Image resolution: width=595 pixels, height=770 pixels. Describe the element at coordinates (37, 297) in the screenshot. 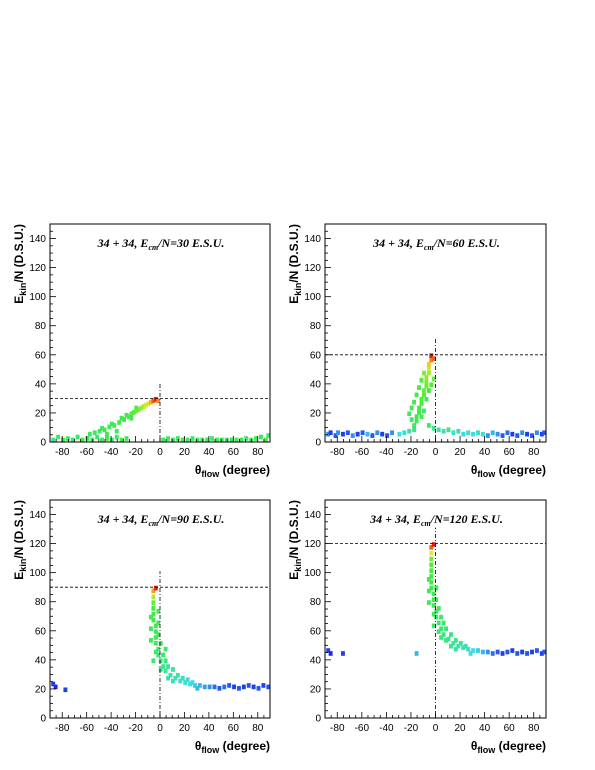

I see `y-tick-label: 100` at that location.